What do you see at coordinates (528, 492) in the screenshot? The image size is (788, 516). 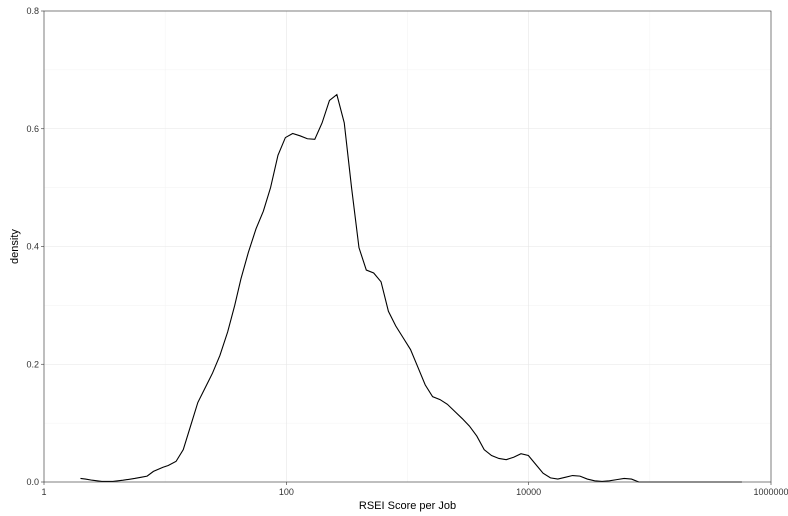 I see `x-tick-label: 10000` at bounding box center [528, 492].